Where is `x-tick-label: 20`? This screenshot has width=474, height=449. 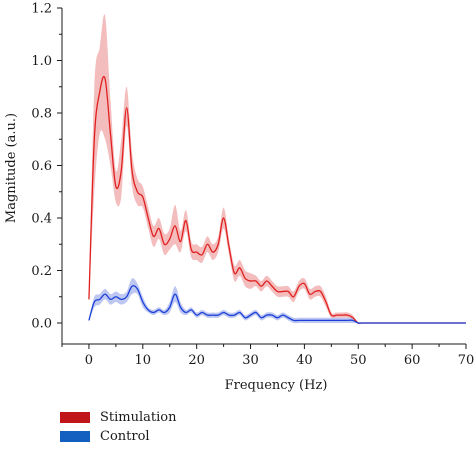
x-tick-label: 20 is located at coordinates (196, 360).